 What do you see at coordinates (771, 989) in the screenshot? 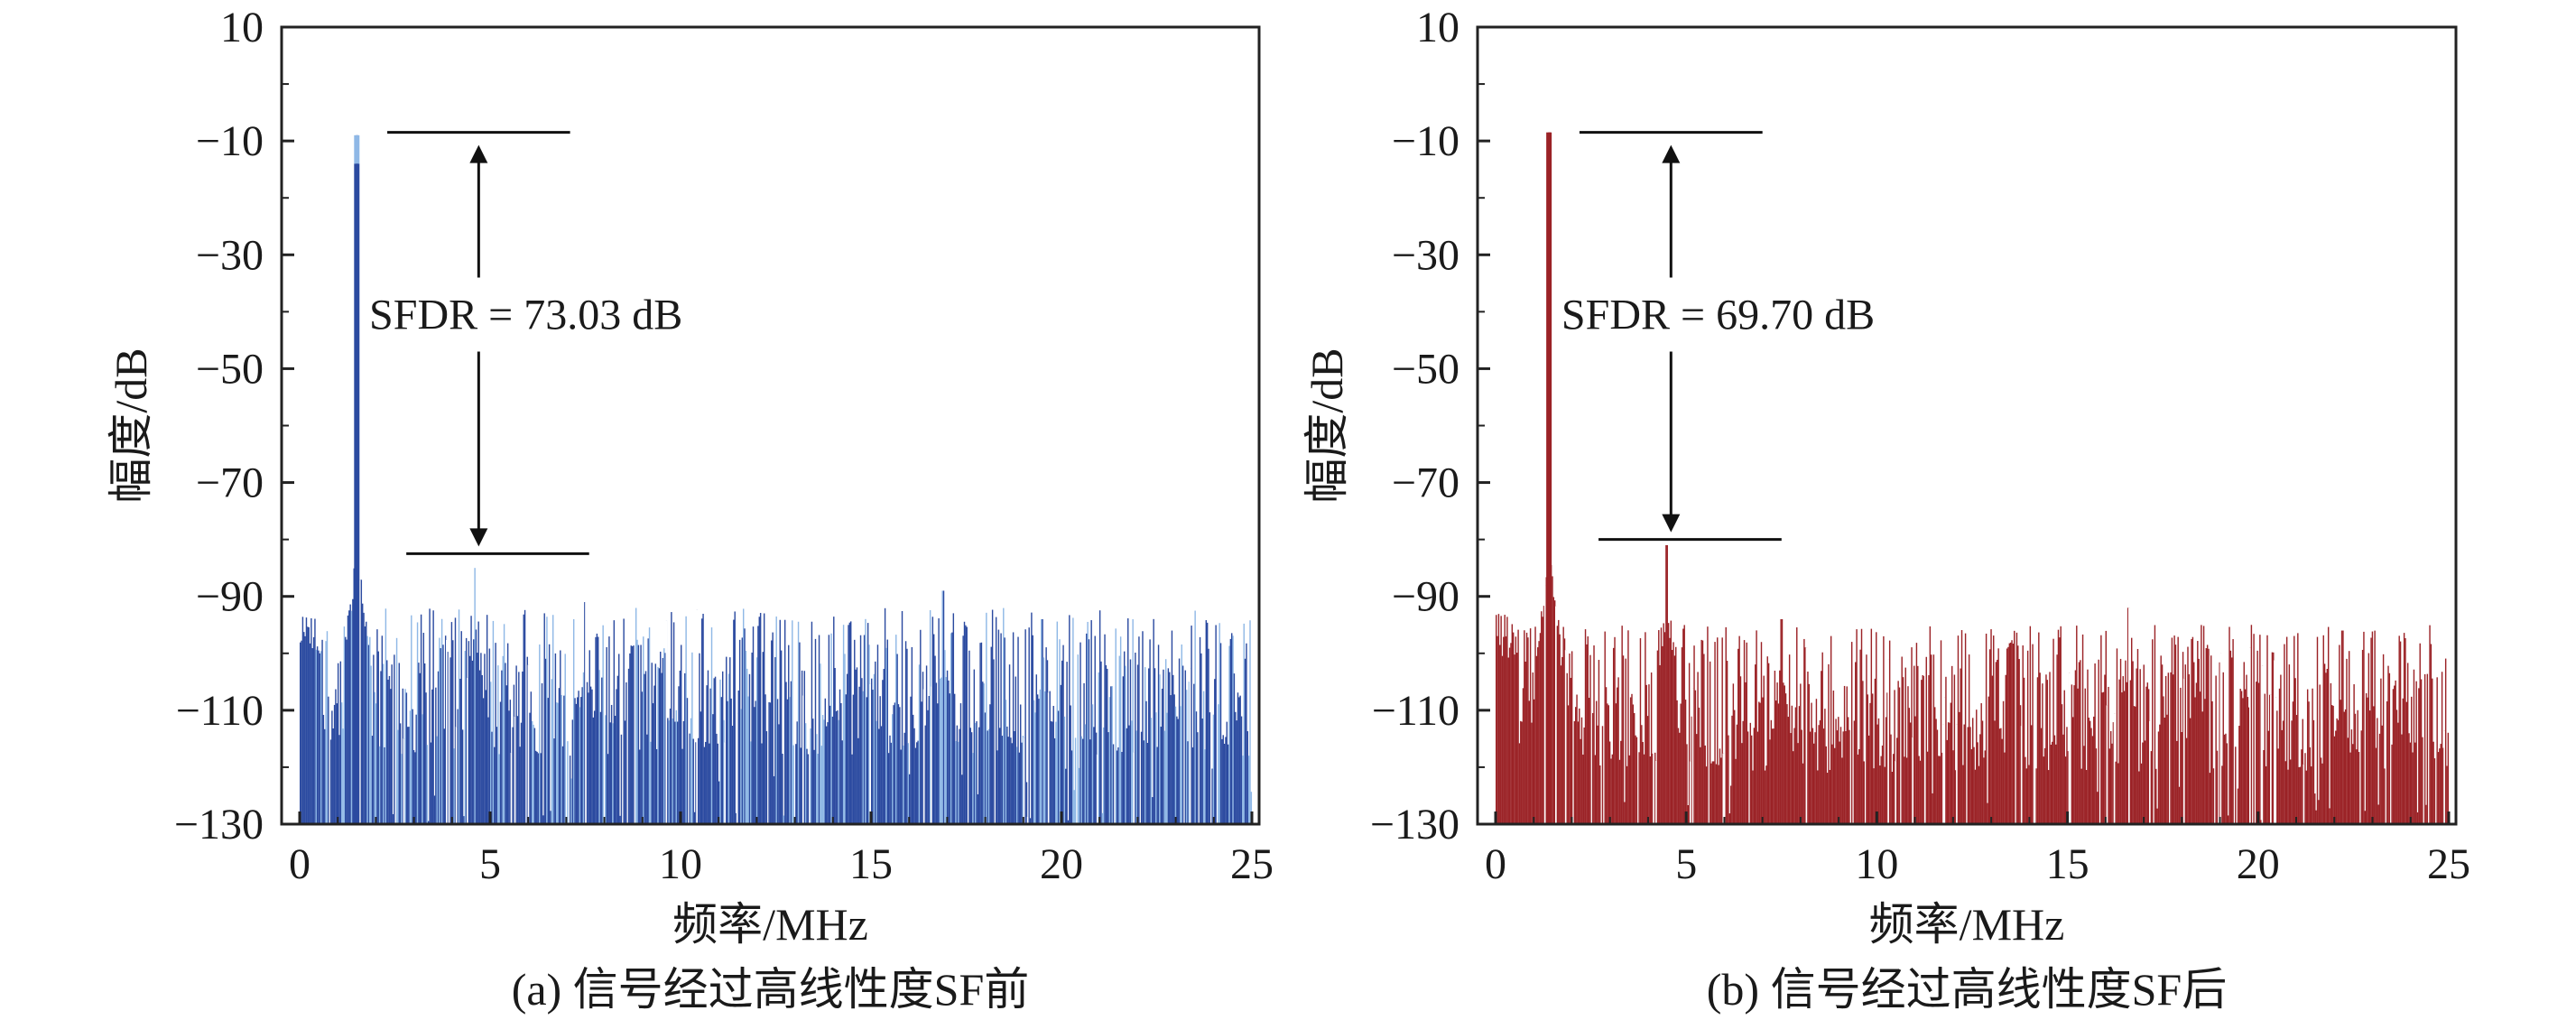
I see `caption-a: (a) 信号经过高线性度SF前` at bounding box center [771, 989].